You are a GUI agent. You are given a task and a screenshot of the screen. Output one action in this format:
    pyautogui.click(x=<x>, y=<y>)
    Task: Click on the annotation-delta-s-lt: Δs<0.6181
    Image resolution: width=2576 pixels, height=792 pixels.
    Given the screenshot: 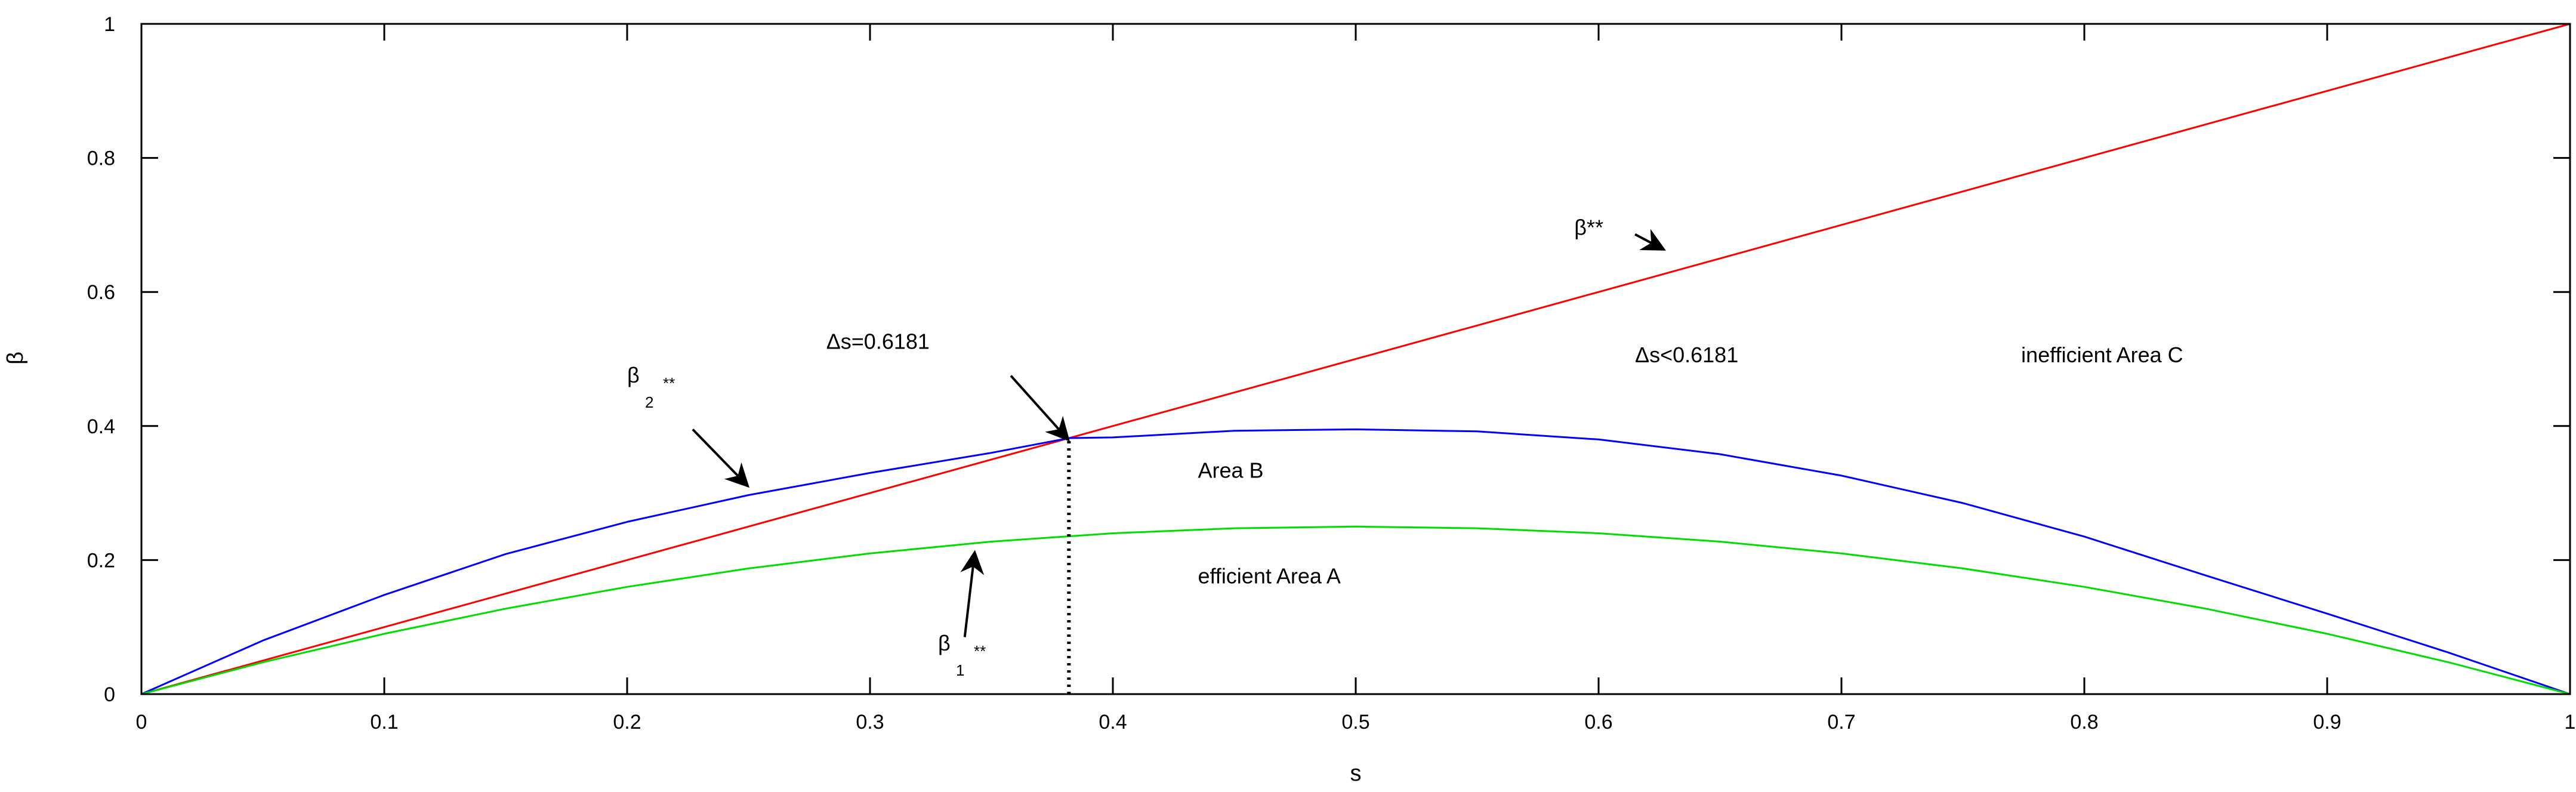 What is the action you would take?
    pyautogui.click(x=1687, y=355)
    